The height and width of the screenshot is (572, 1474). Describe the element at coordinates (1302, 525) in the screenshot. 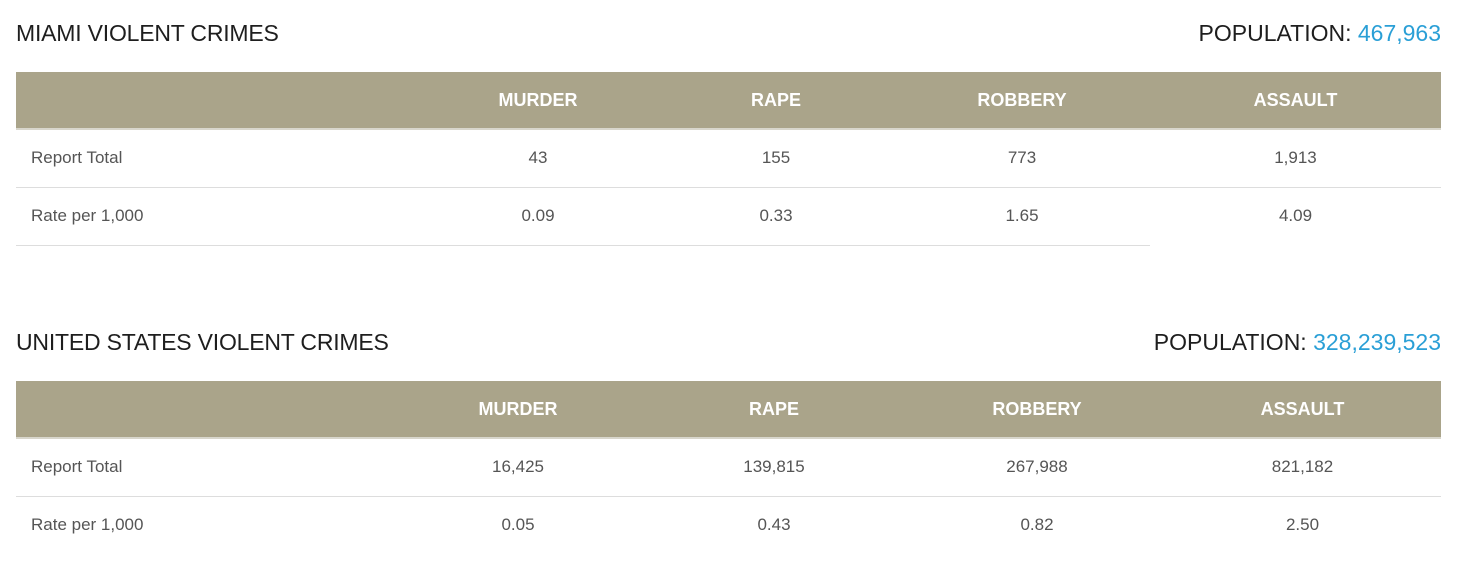

I see `assault-cell: 2.50` at that location.